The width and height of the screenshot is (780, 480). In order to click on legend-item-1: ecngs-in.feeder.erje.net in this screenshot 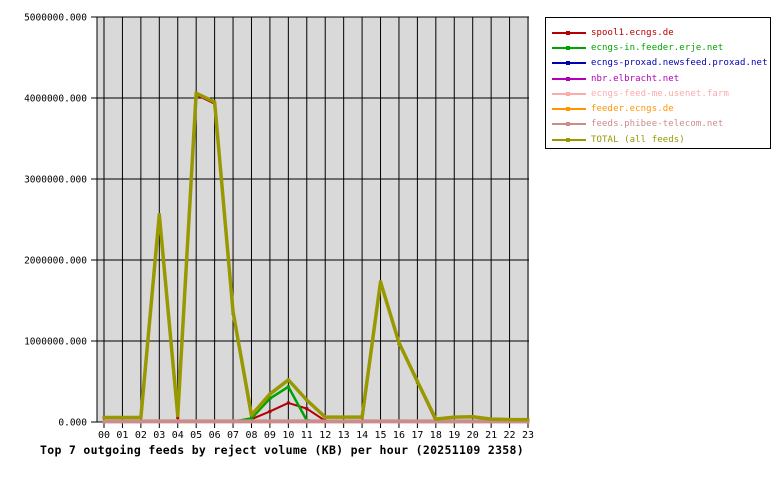, I will do `click(661, 47)`.